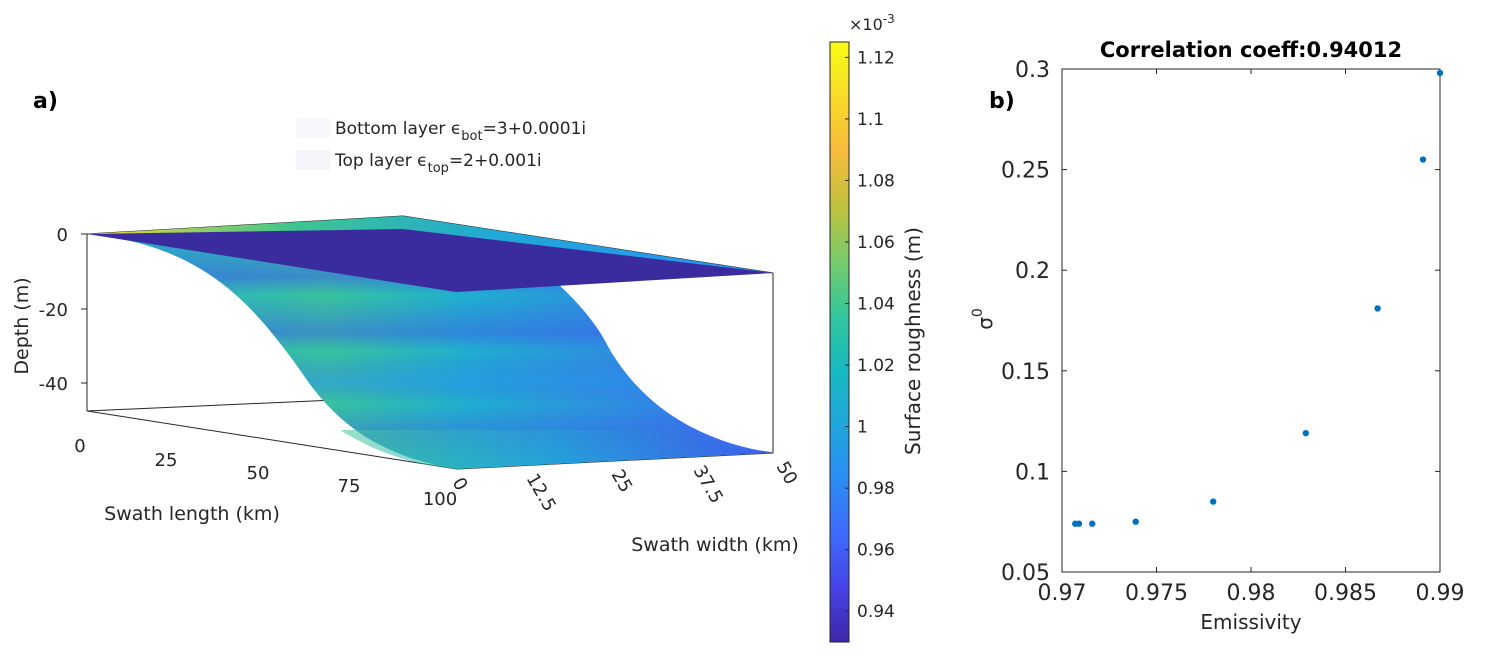 The height and width of the screenshot is (667, 1500). What do you see at coordinates (438, 163) in the screenshot?
I see `legend-entry-top: Top layer ϵtop=2+0.001i` at bounding box center [438, 163].